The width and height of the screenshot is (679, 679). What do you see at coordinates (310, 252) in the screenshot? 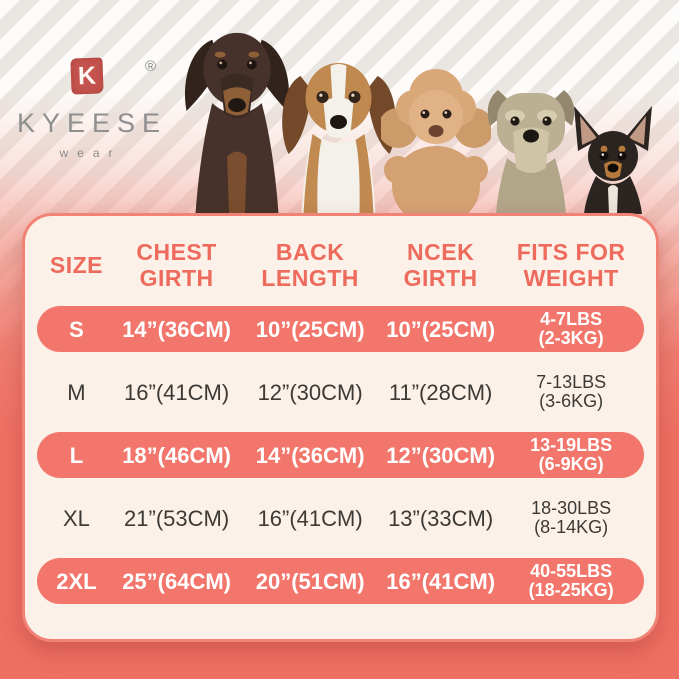
I see `header-line: BACK` at bounding box center [310, 252].